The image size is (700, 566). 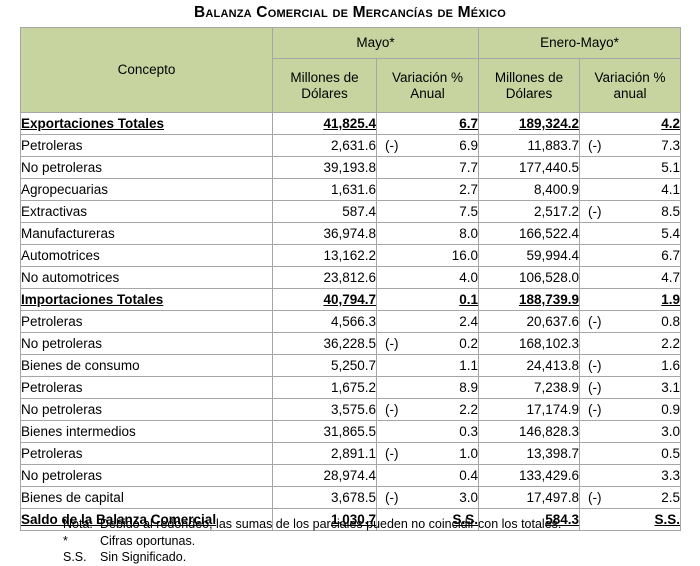 What do you see at coordinates (324, 85) in the screenshot?
I see `column-header-mayo-millones-dolares: Millones de Dólares` at bounding box center [324, 85].